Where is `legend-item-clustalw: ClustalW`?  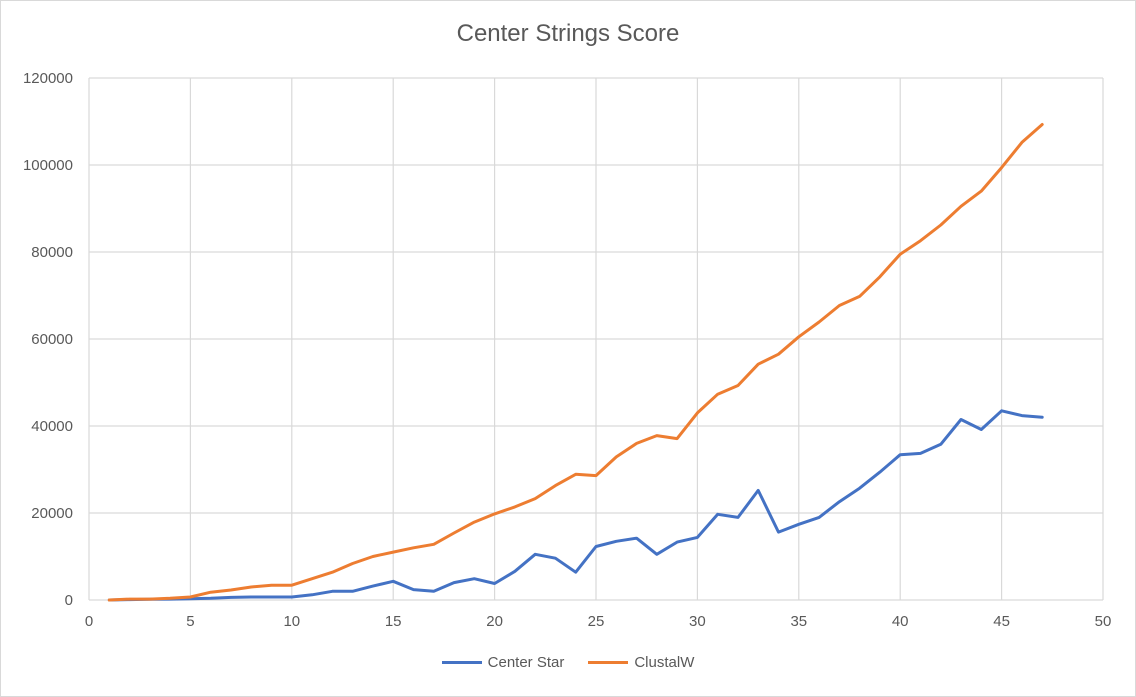 legend-item-clustalw: ClustalW is located at coordinates (641, 662).